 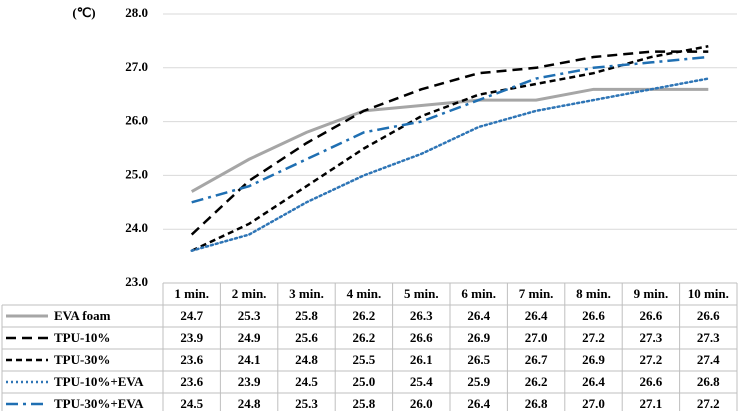 I want to click on table-value: 25.4, so click(x=421, y=381).